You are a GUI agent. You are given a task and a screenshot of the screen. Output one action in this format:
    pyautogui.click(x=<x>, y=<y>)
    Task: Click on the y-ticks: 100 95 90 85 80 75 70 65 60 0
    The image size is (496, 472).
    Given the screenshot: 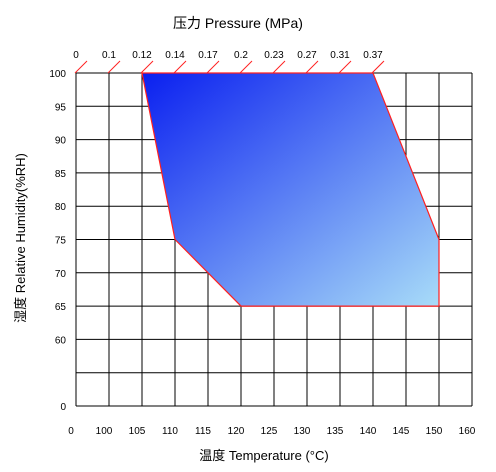 What is the action you would take?
    pyautogui.click(x=57, y=241)
    